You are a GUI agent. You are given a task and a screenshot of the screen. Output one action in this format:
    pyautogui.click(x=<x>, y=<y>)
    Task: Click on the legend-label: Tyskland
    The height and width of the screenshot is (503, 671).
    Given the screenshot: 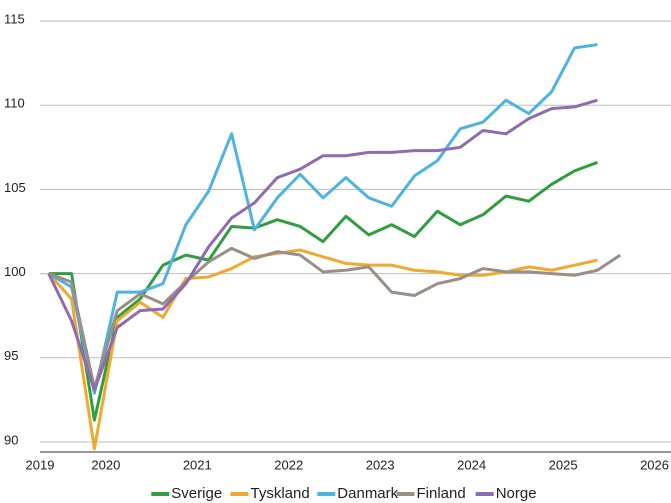 What is the action you would take?
    pyautogui.click(x=280, y=493)
    